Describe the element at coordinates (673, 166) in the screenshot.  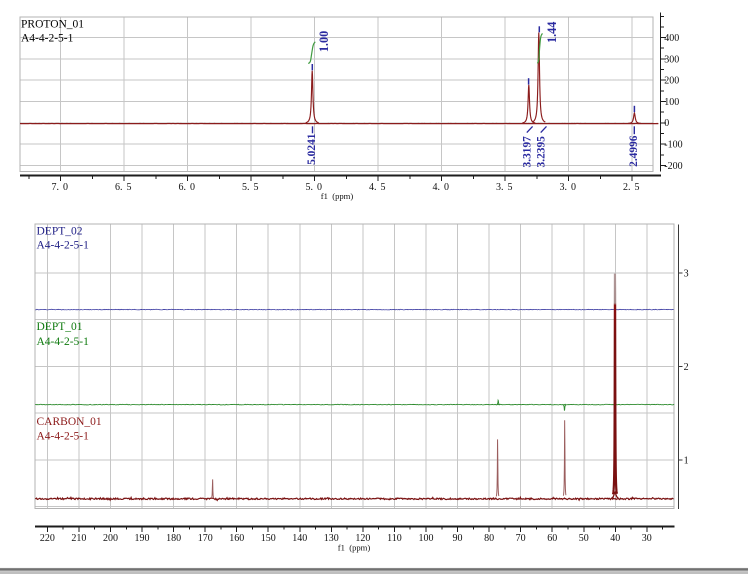
I see `svg-text: -200` at that location.